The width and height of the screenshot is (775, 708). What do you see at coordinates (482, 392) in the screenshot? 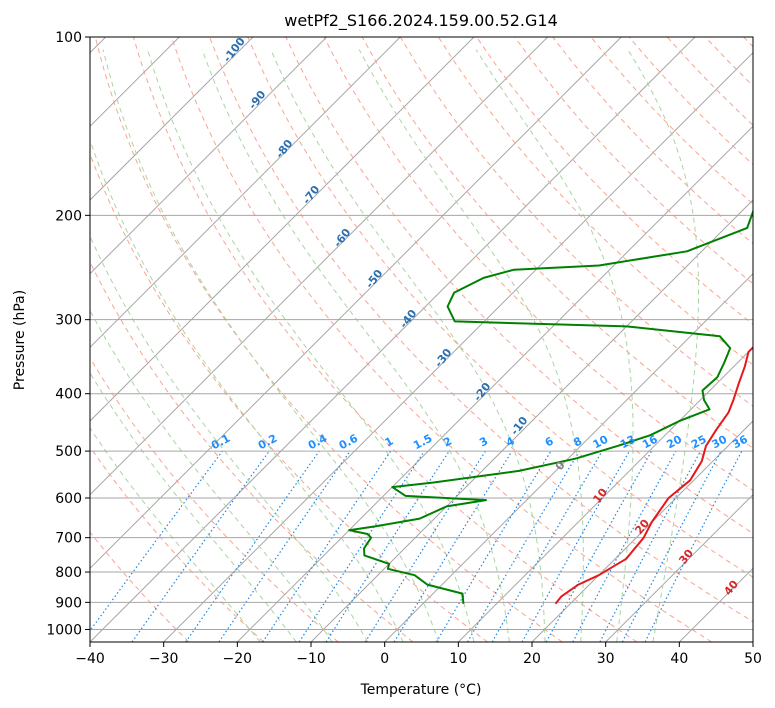
I see `height-label: -20` at bounding box center [482, 392].